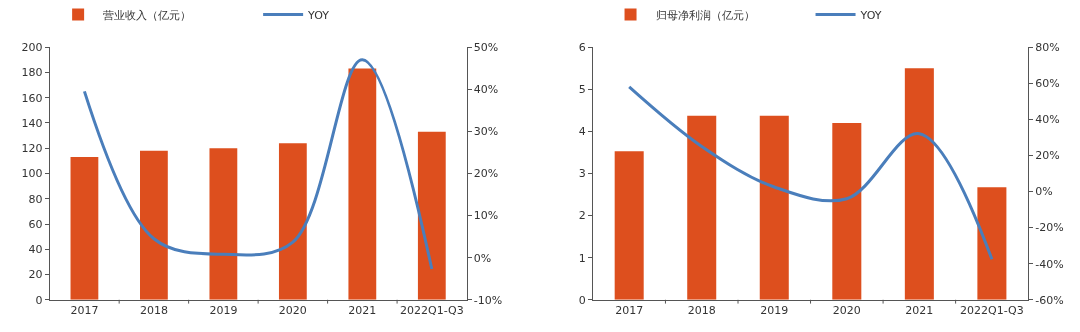 This screenshot has width=1080, height=332. What do you see at coordinates (35, 224) in the screenshot?
I see `y-tick-label: 60` at bounding box center [35, 224].